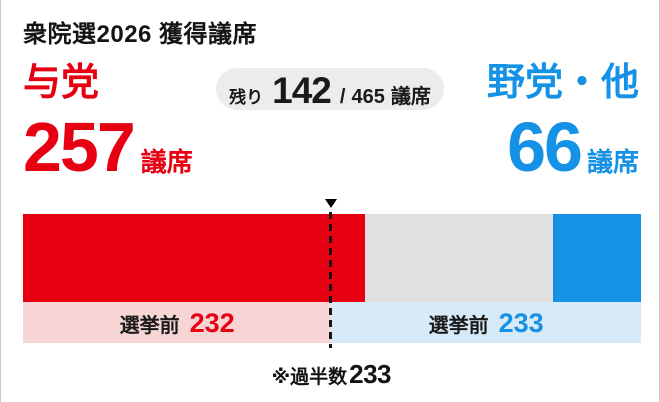 Image resolution: width=660 pixels, height=402 pixels. Describe the element at coordinates (612, 162) in the screenshot. I see `opposition-seats-unit: 議席` at that location.